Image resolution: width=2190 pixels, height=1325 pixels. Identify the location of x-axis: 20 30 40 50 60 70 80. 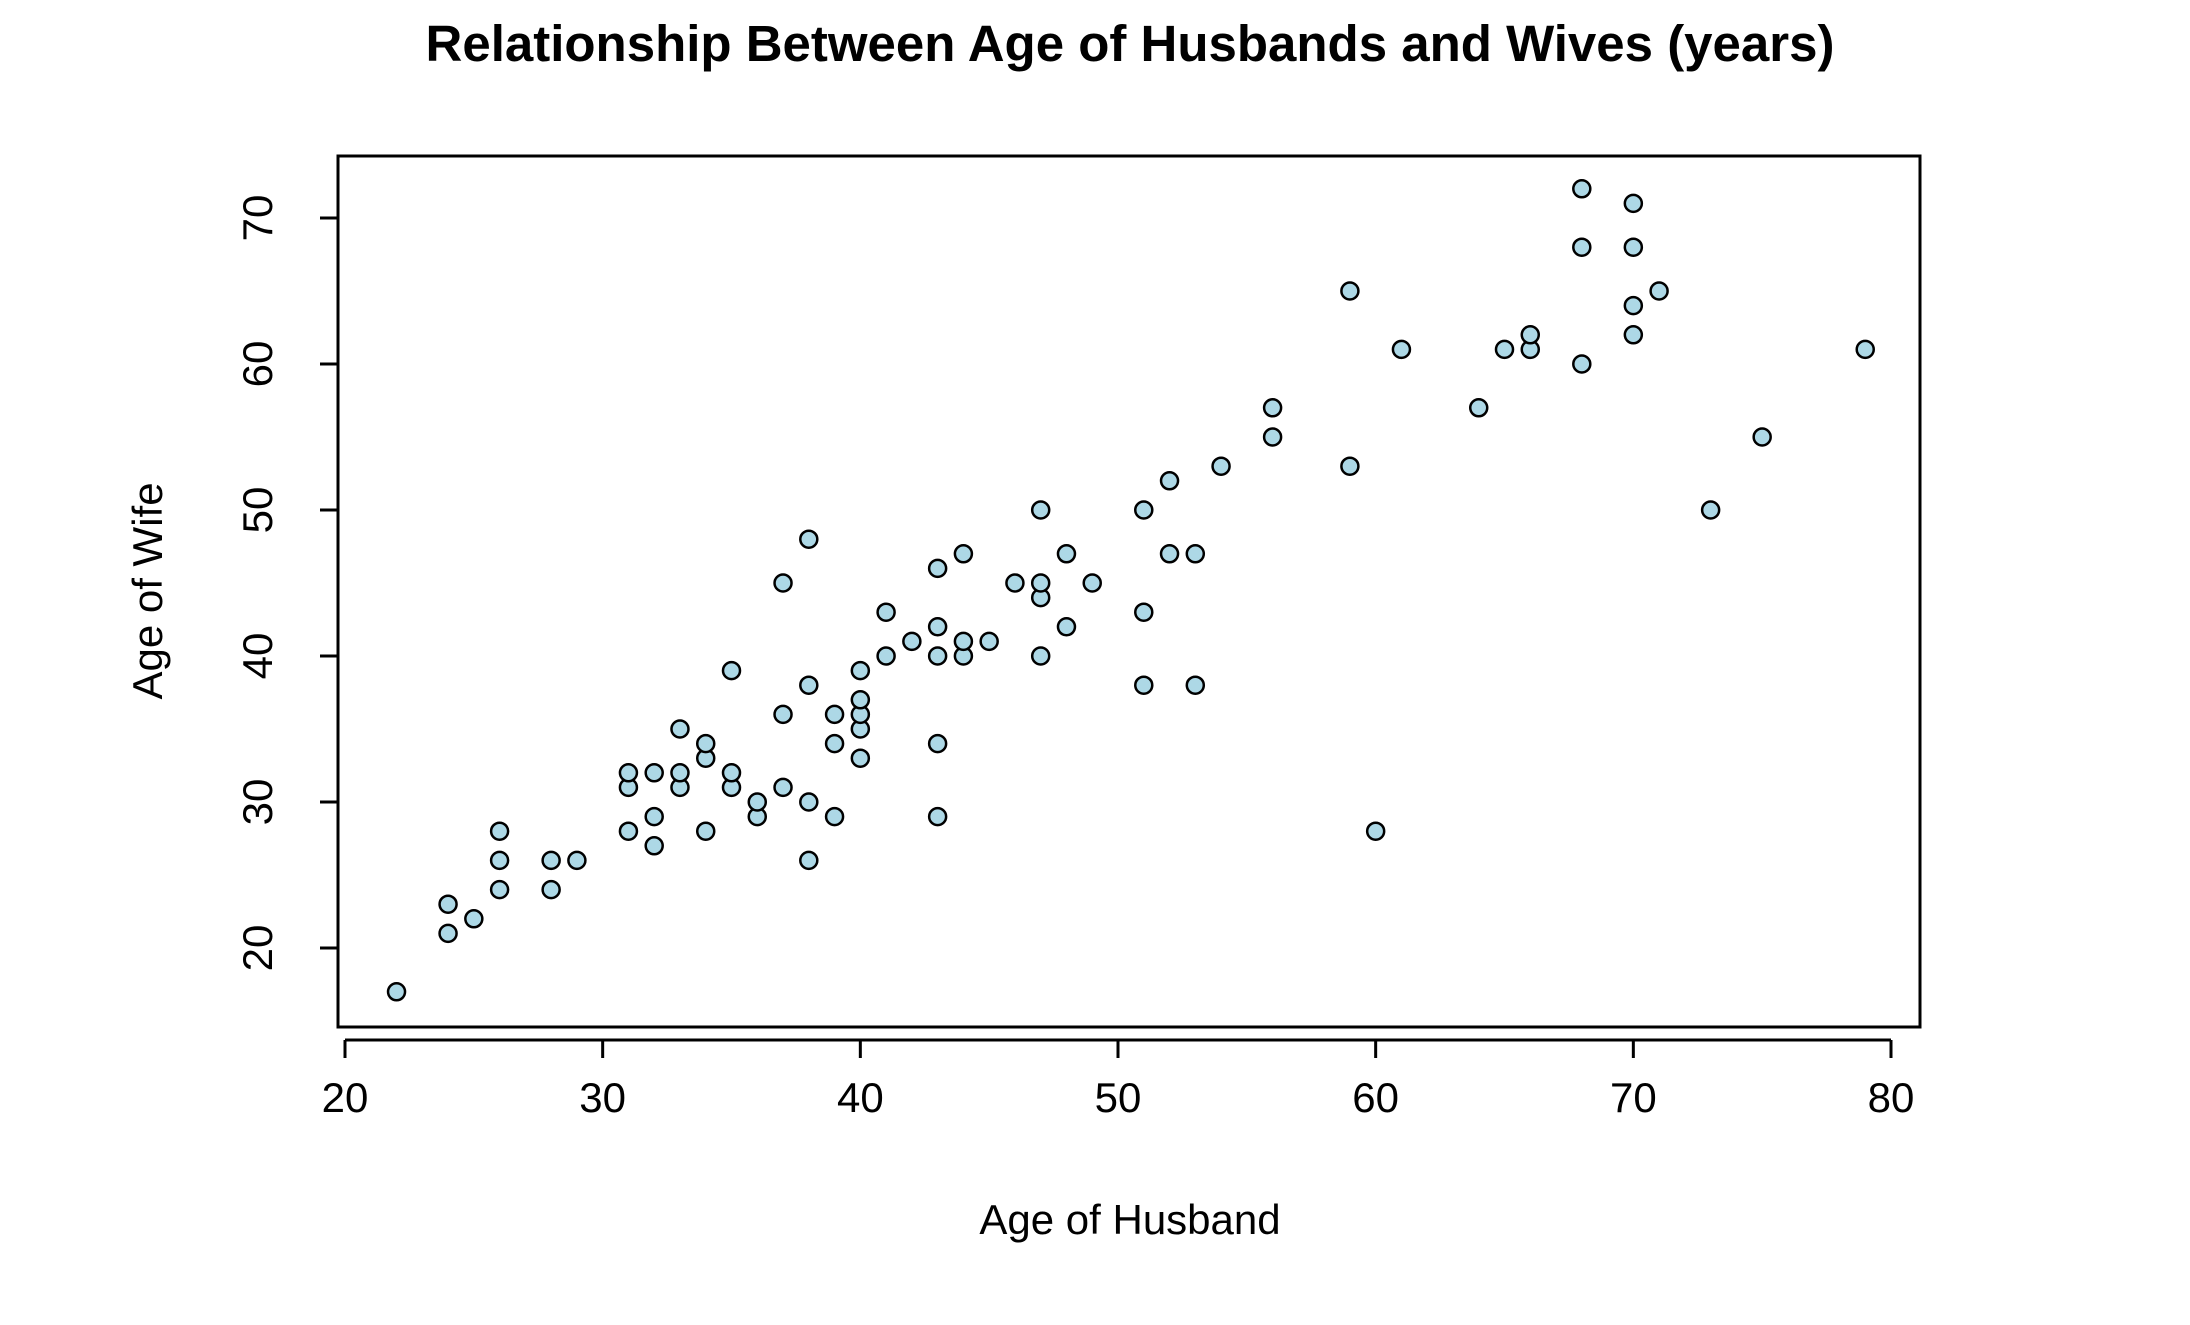
(1118, 1079).